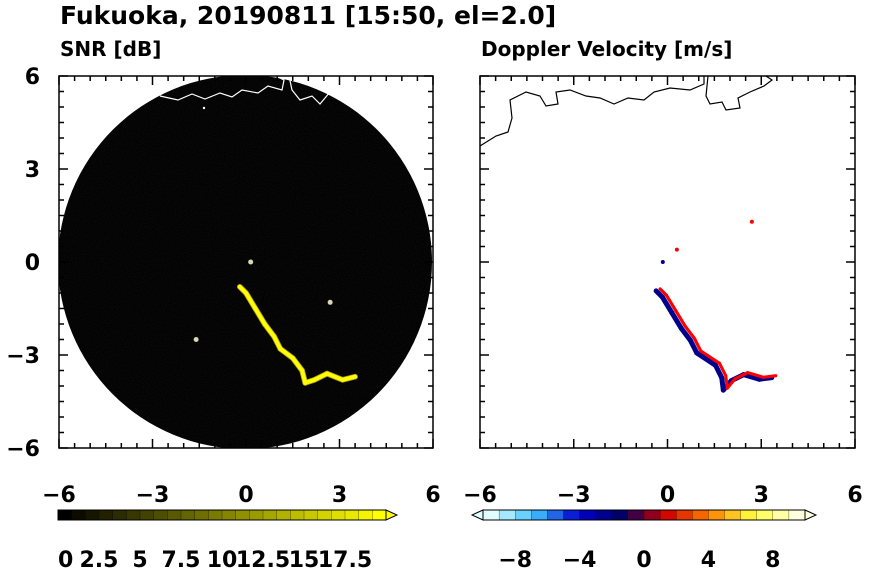 Image resolution: width=870 pixels, height=570 pixels. I want to click on snr-echo-region, so click(275, 322).